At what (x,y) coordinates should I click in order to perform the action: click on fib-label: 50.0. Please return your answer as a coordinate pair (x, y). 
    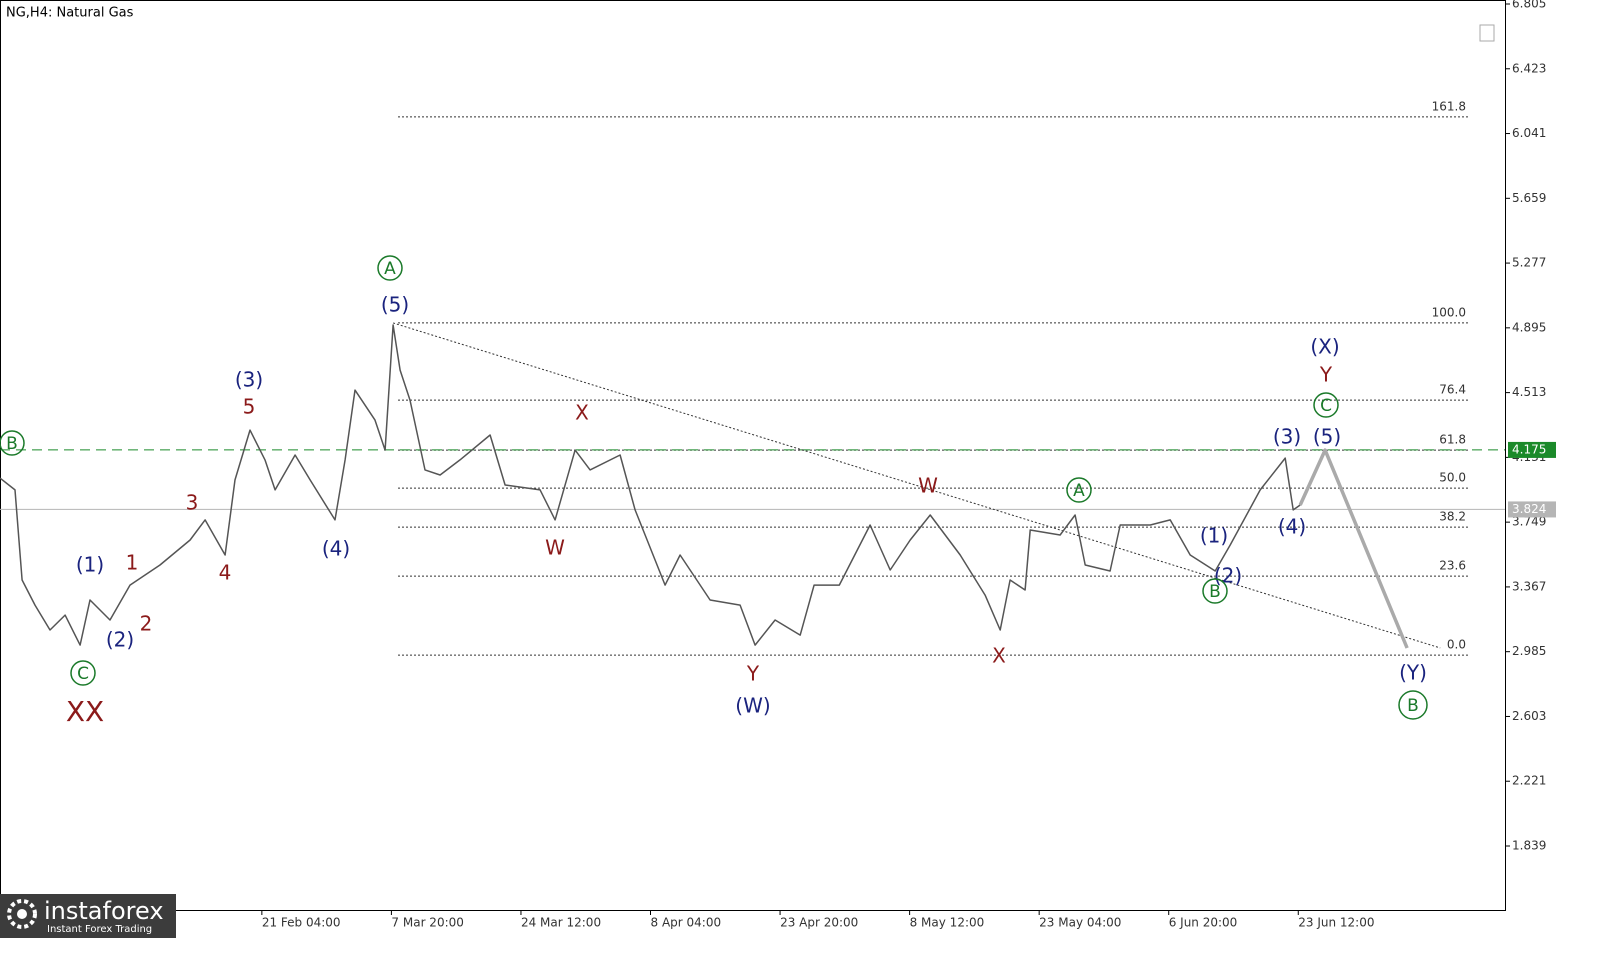
    Looking at the image, I should click on (1452, 478).